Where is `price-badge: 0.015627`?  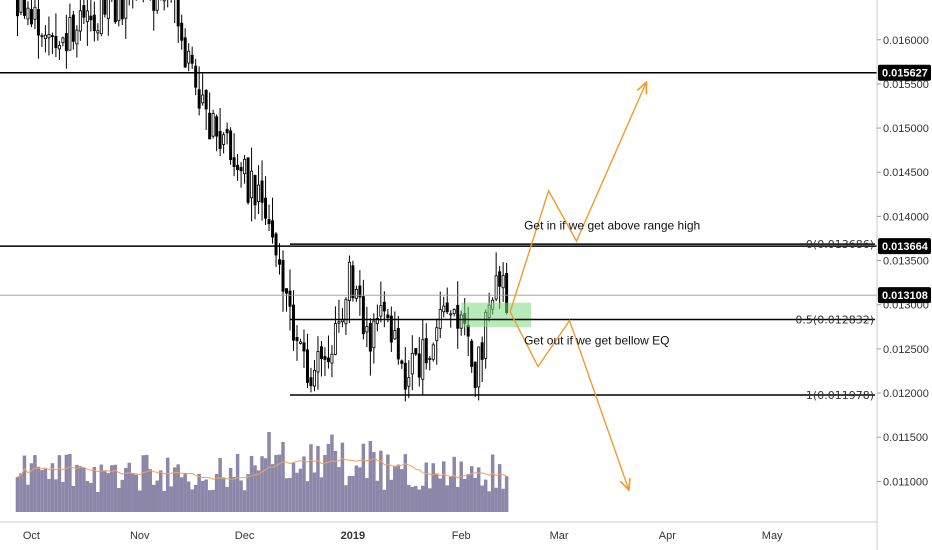 price-badge: 0.015627 is located at coordinates (904, 72).